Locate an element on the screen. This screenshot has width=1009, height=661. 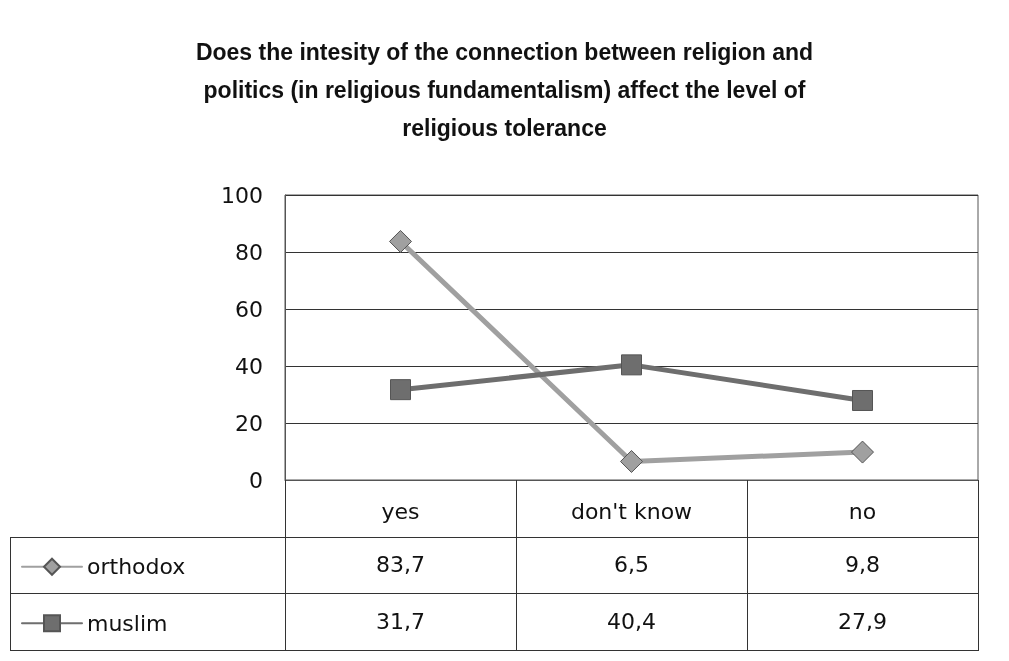
y-tick-label: 60 is located at coordinates (249, 309).